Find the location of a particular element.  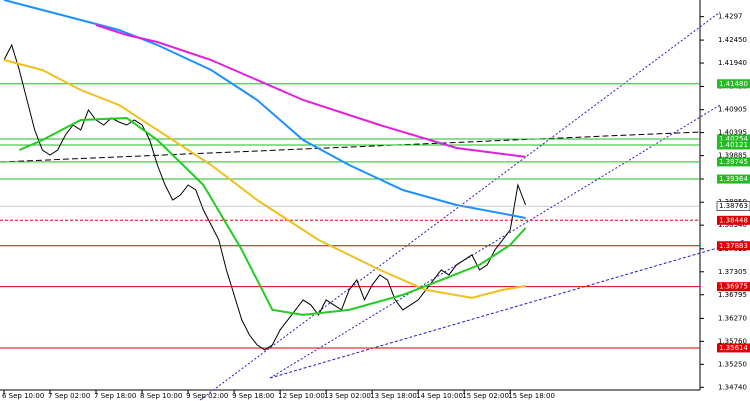

x-tick-label: 7 Sep 02:00 is located at coordinates (69, 396).